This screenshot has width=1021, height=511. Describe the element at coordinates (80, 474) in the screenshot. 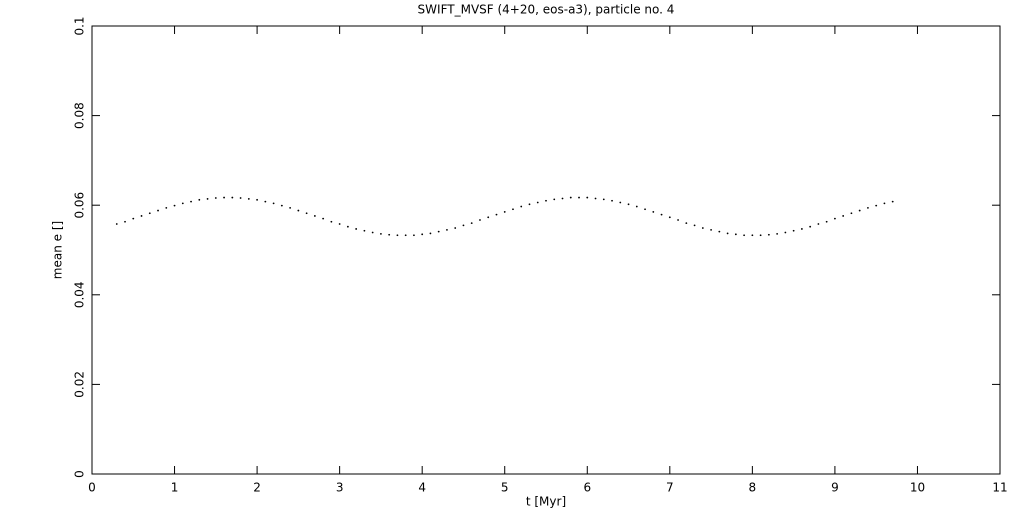

I see `y-tick-label: 0` at that location.